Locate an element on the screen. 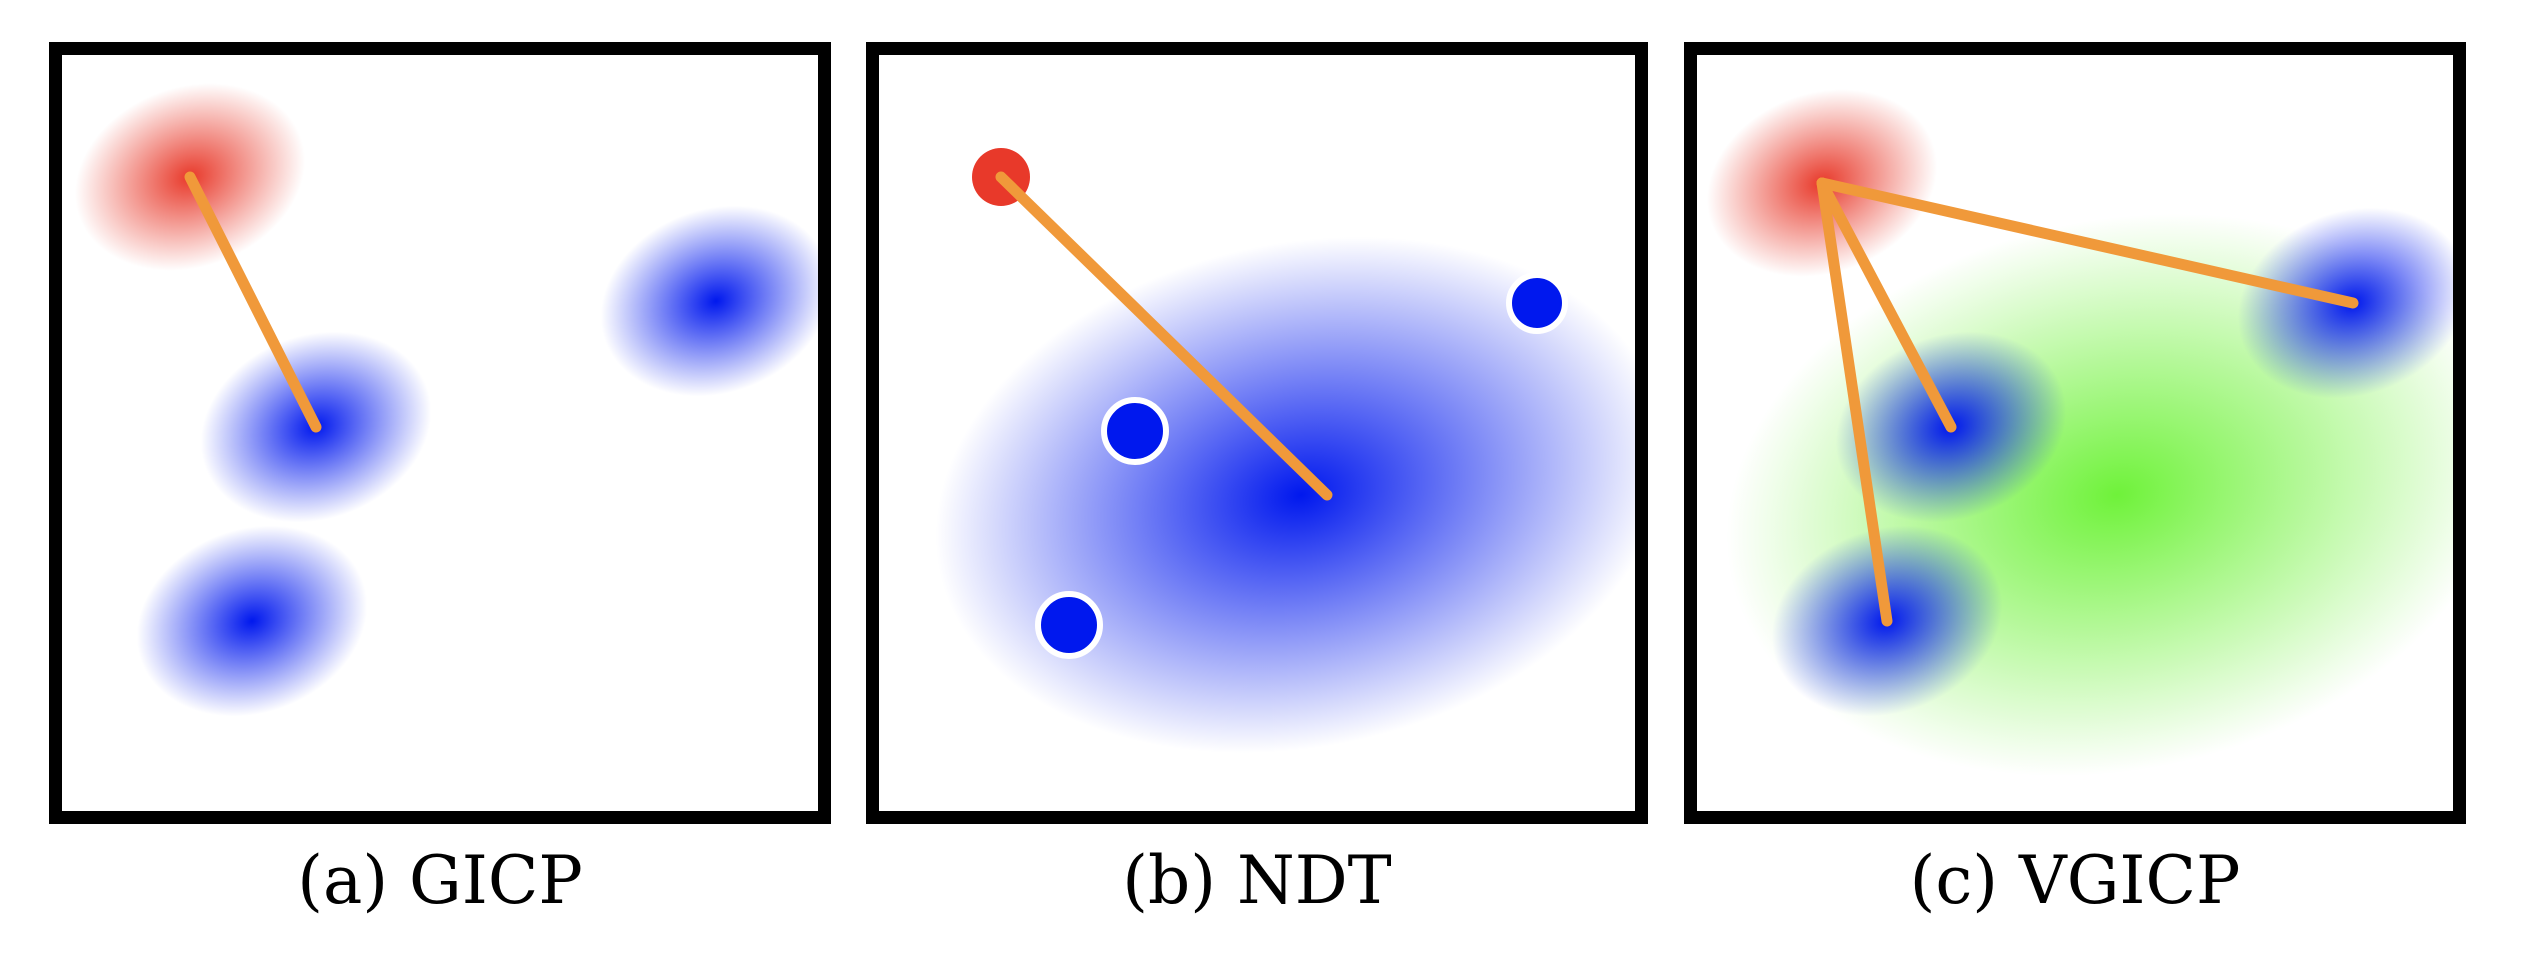  voxel-distribution is located at coordinates (1285, 495).